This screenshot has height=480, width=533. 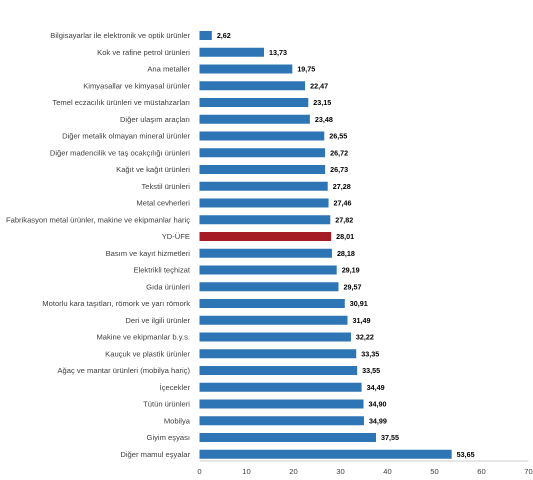 What do you see at coordinates (466, 454) in the screenshot?
I see `value-label-25: 53,65` at bounding box center [466, 454].